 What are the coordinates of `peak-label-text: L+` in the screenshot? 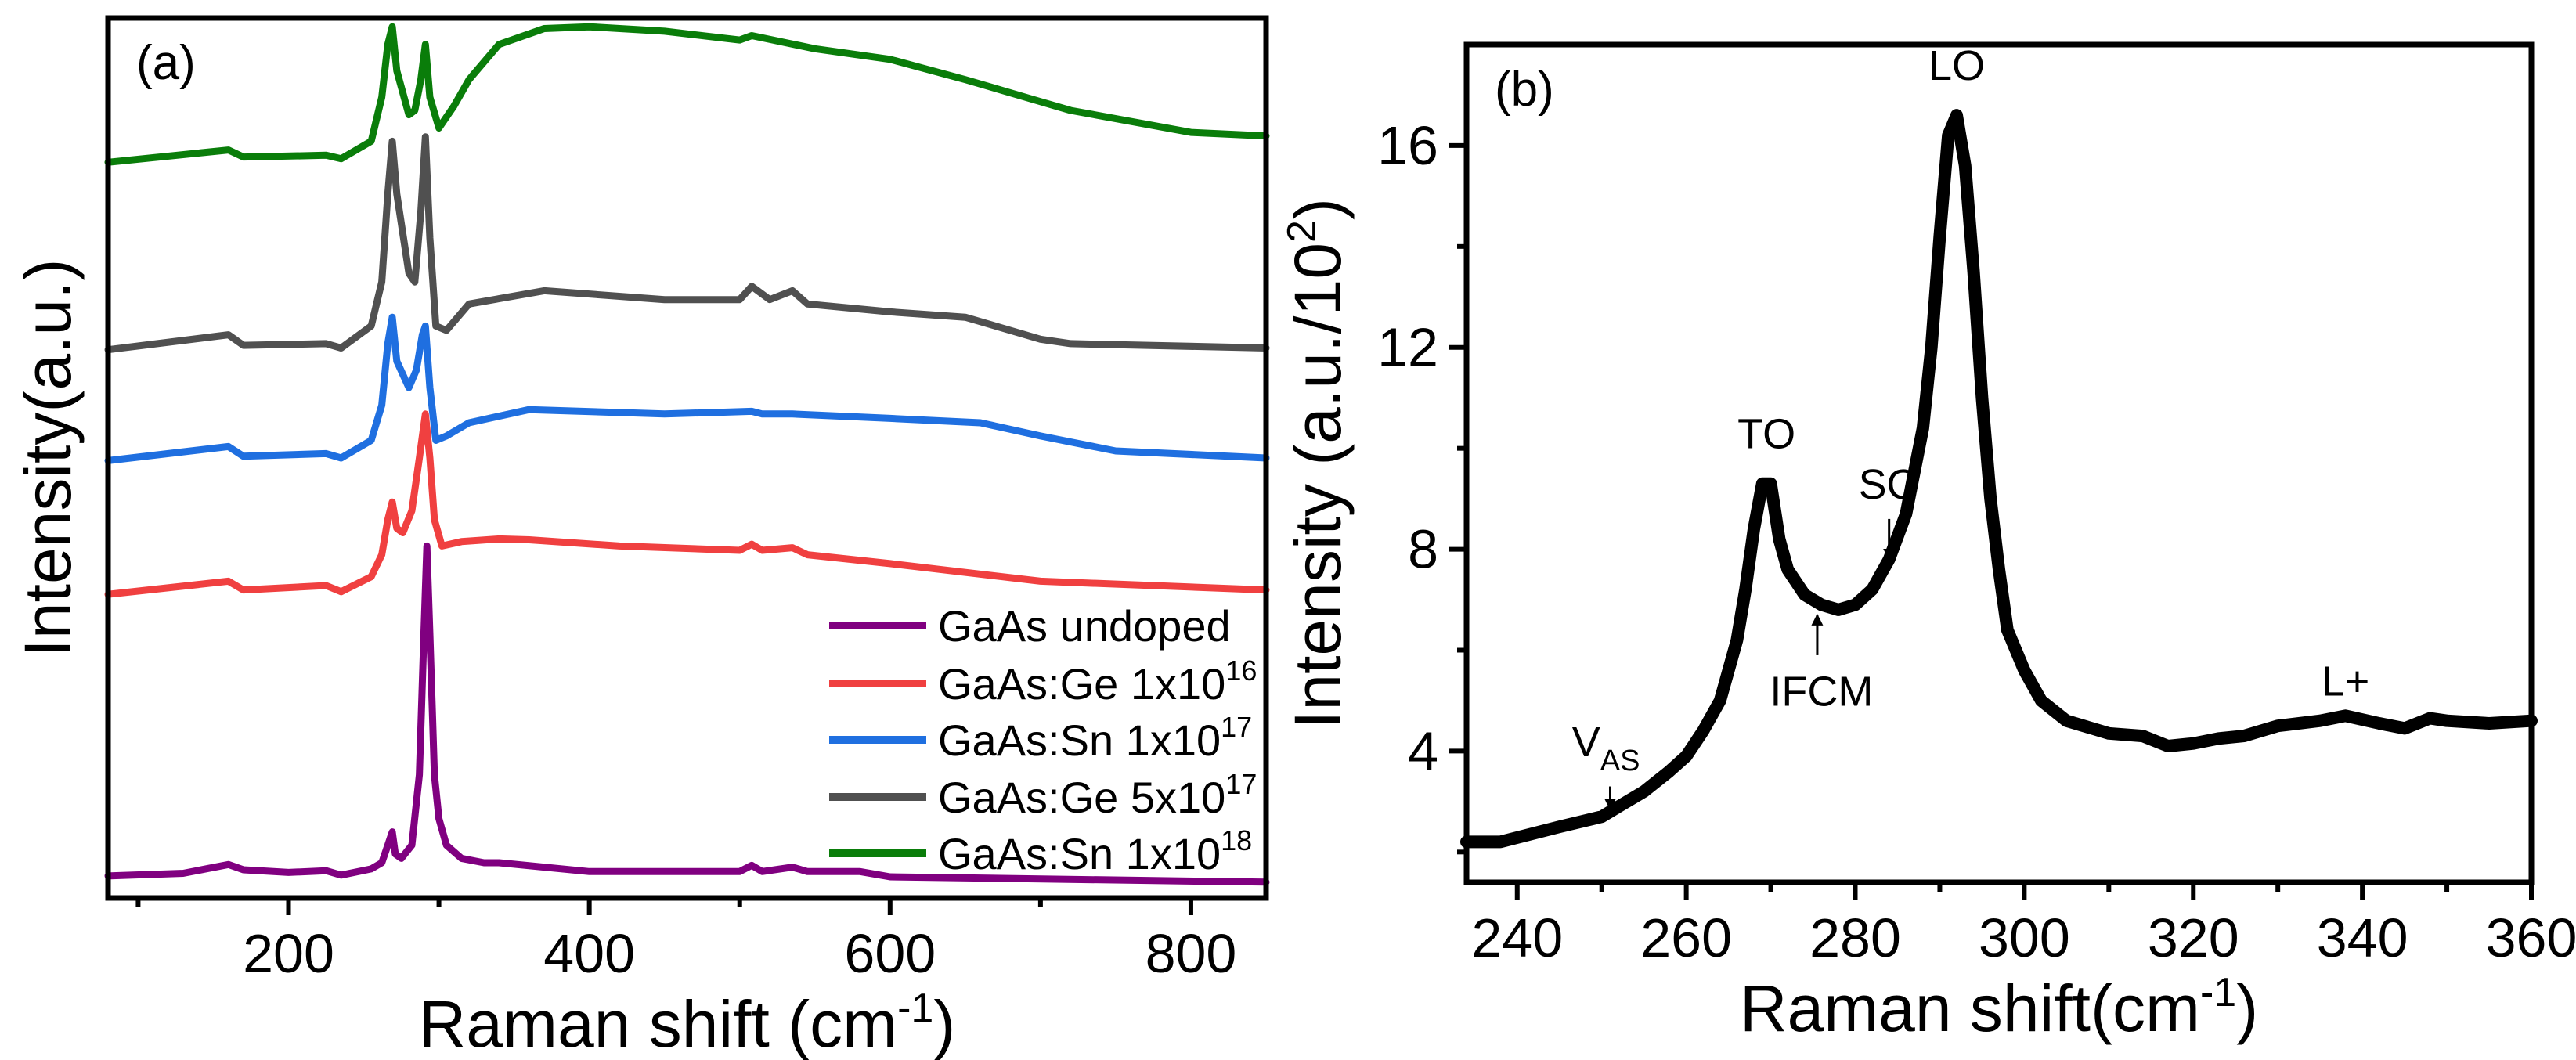 It's located at (2346, 682).